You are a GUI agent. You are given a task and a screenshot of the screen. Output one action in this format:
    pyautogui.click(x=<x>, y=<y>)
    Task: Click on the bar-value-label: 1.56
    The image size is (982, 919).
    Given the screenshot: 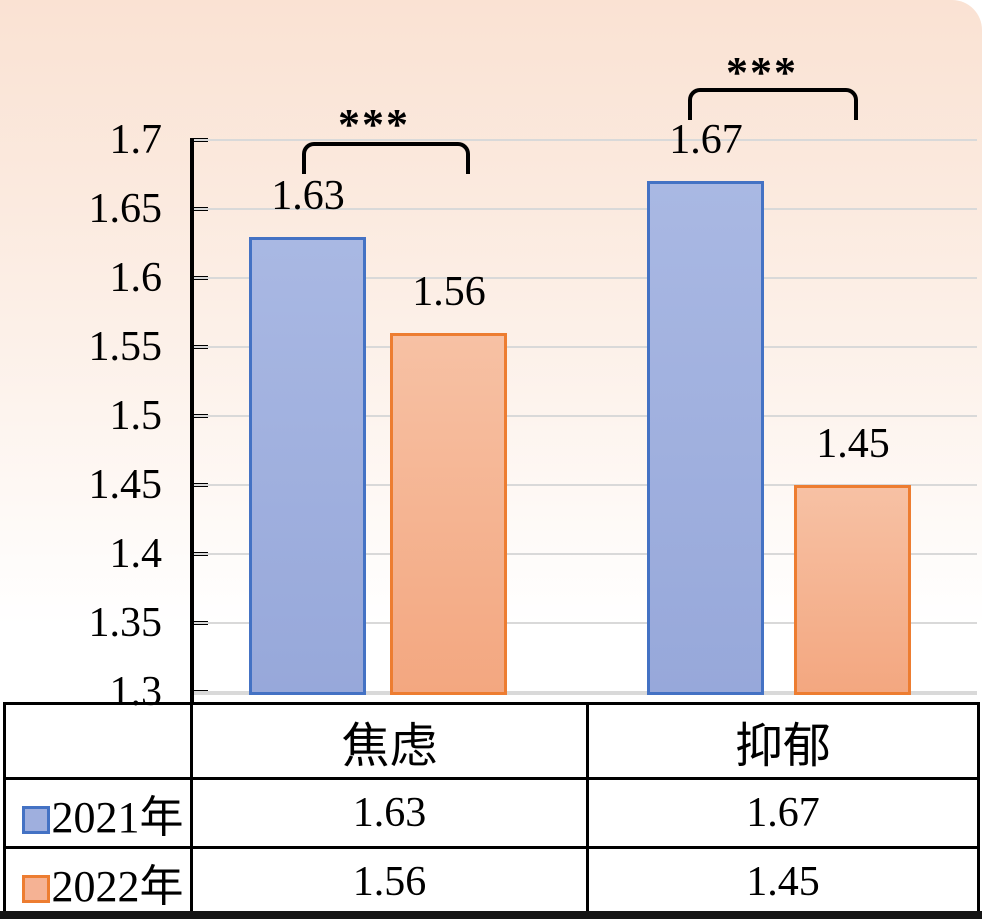 What is the action you would take?
    pyautogui.click(x=449, y=292)
    